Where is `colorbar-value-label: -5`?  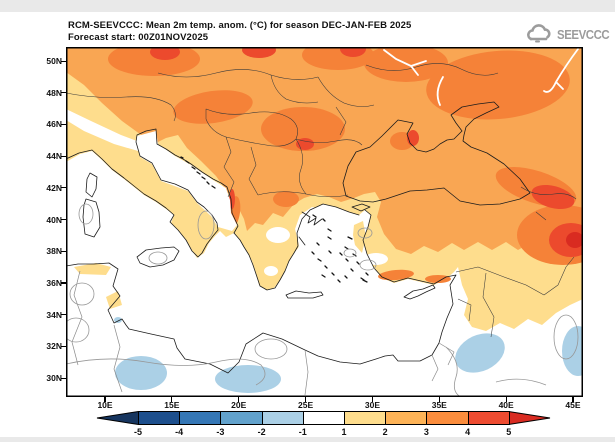 colorbar-value-label: -5 is located at coordinates (137, 432).